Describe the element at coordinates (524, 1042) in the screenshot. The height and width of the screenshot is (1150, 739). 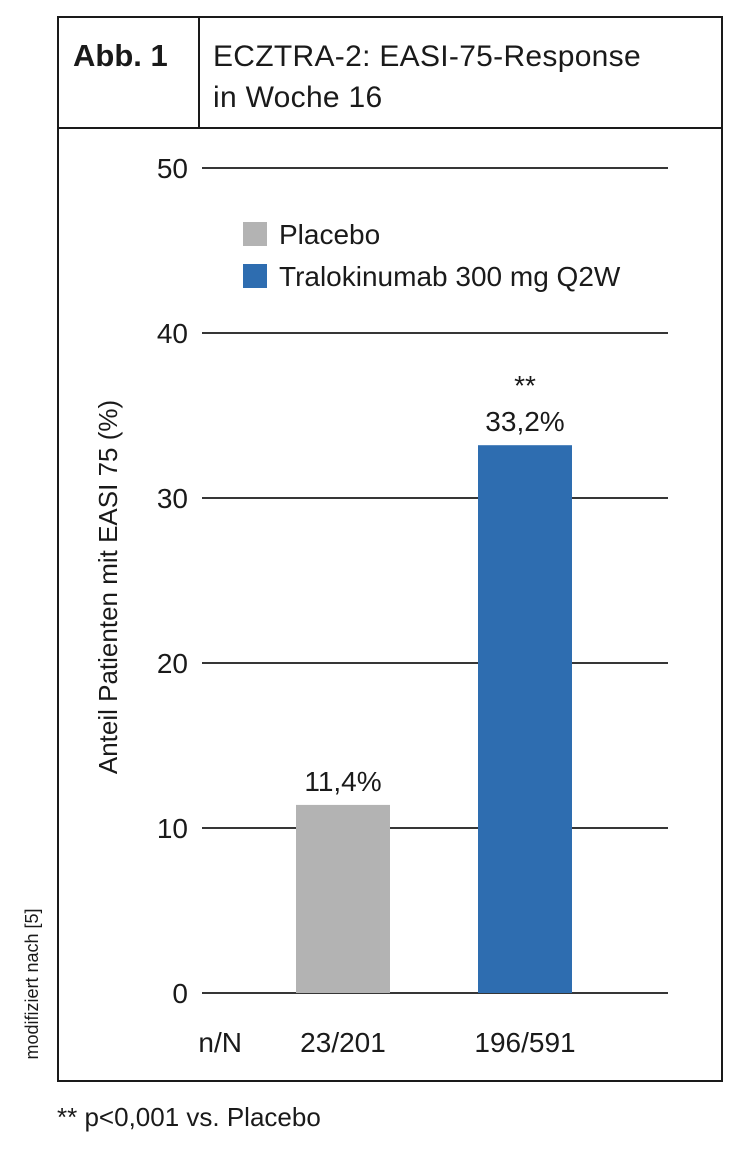
I see `x-category-label-1: 196/591` at that location.